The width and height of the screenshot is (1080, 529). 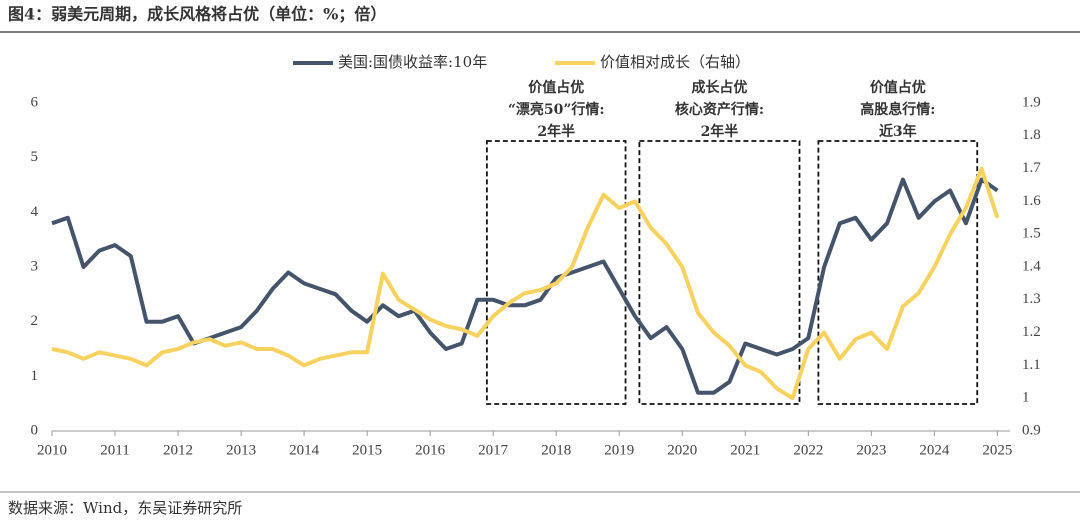 I want to click on y2-tick-label: 0.9, so click(x=1031, y=430).